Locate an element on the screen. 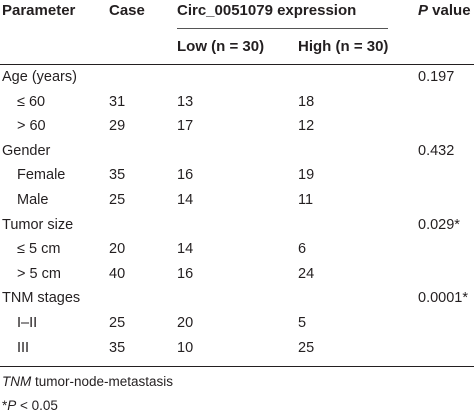  cell-case: 31 is located at coordinates (117, 102).